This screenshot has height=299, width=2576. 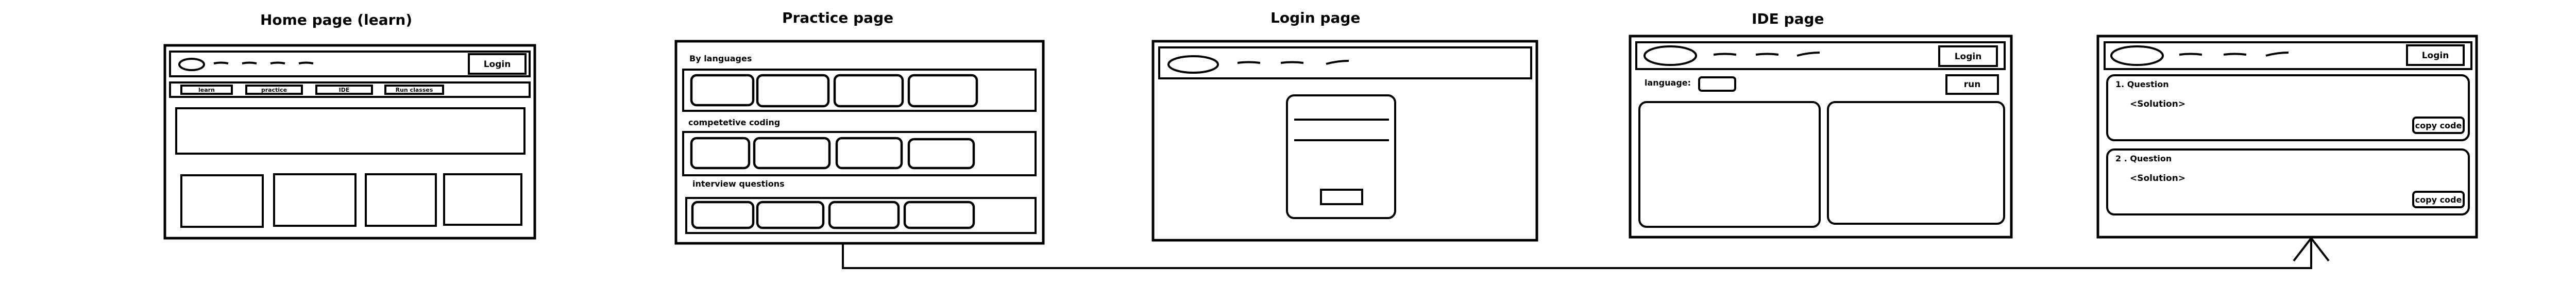 I want to click on ide-language-select, so click(x=1717, y=84).